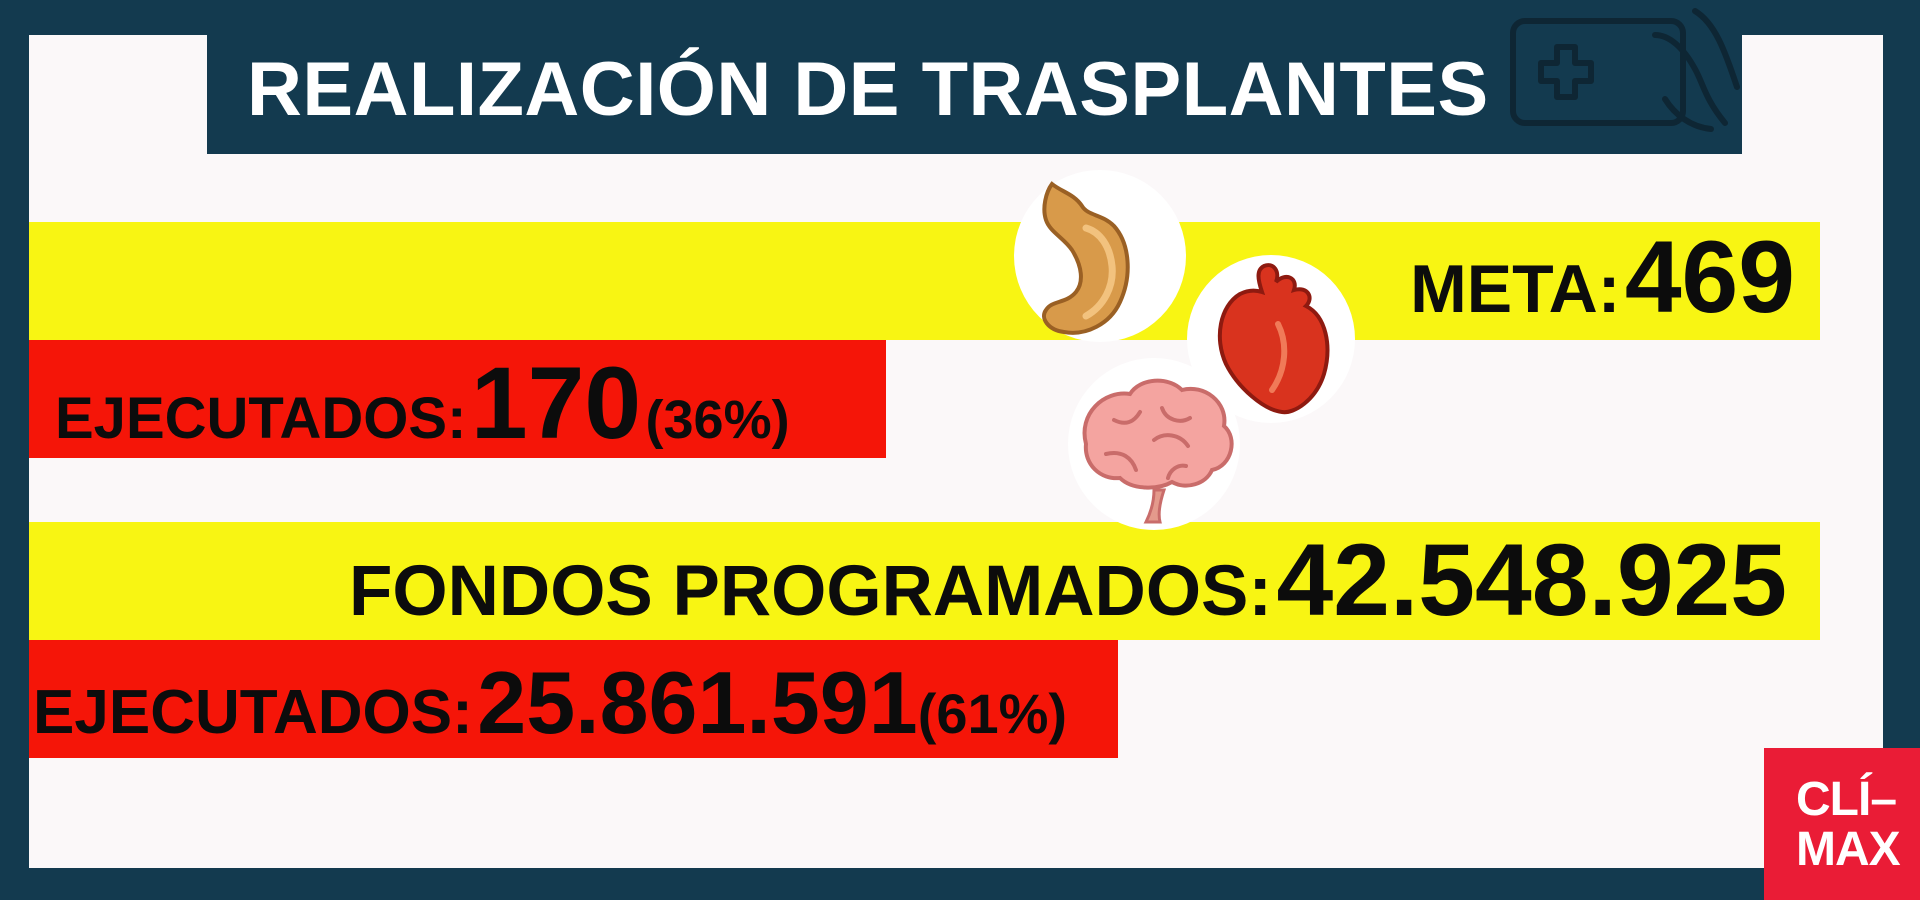  What do you see at coordinates (1709, 277) in the screenshot?
I see `meta-value: 469` at bounding box center [1709, 277].